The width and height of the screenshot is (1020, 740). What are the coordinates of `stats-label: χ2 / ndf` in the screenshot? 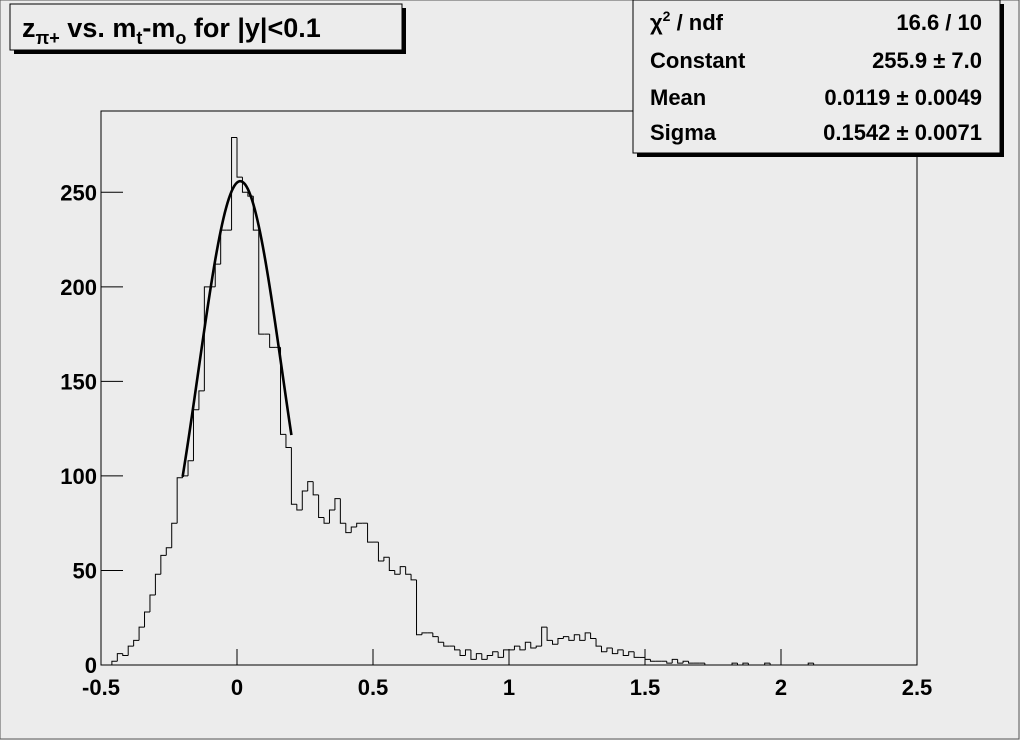 It's located at (687, 21).